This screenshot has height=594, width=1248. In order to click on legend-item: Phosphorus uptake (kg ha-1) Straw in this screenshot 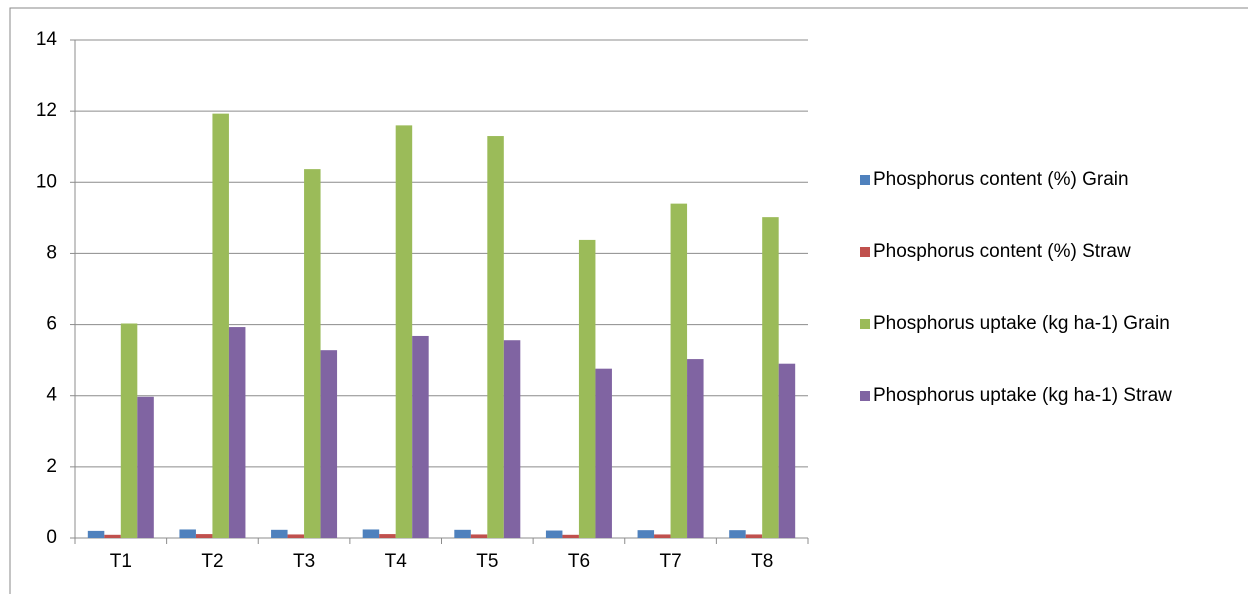, I will do `click(1047, 396)`.